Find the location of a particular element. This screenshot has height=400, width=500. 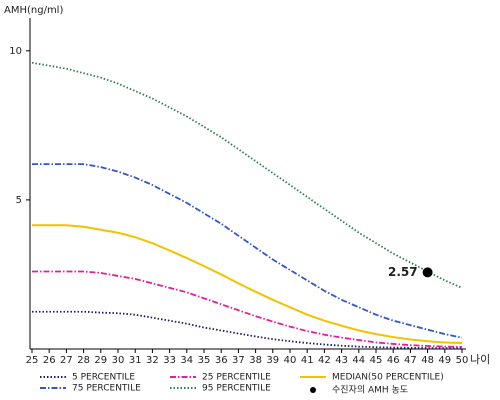

x-tick-label: 26 is located at coordinates (49, 360).